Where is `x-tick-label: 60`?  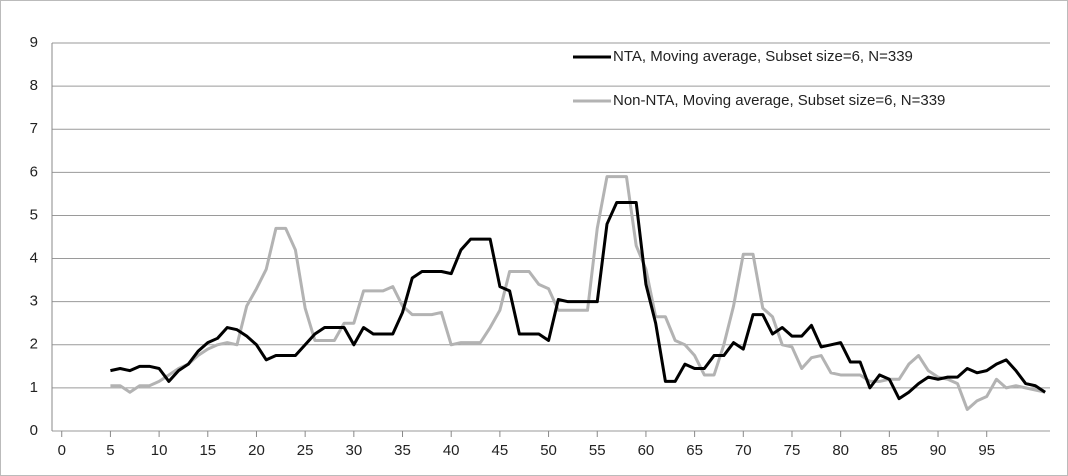
x-tick-label: 60 is located at coordinates (646, 450).